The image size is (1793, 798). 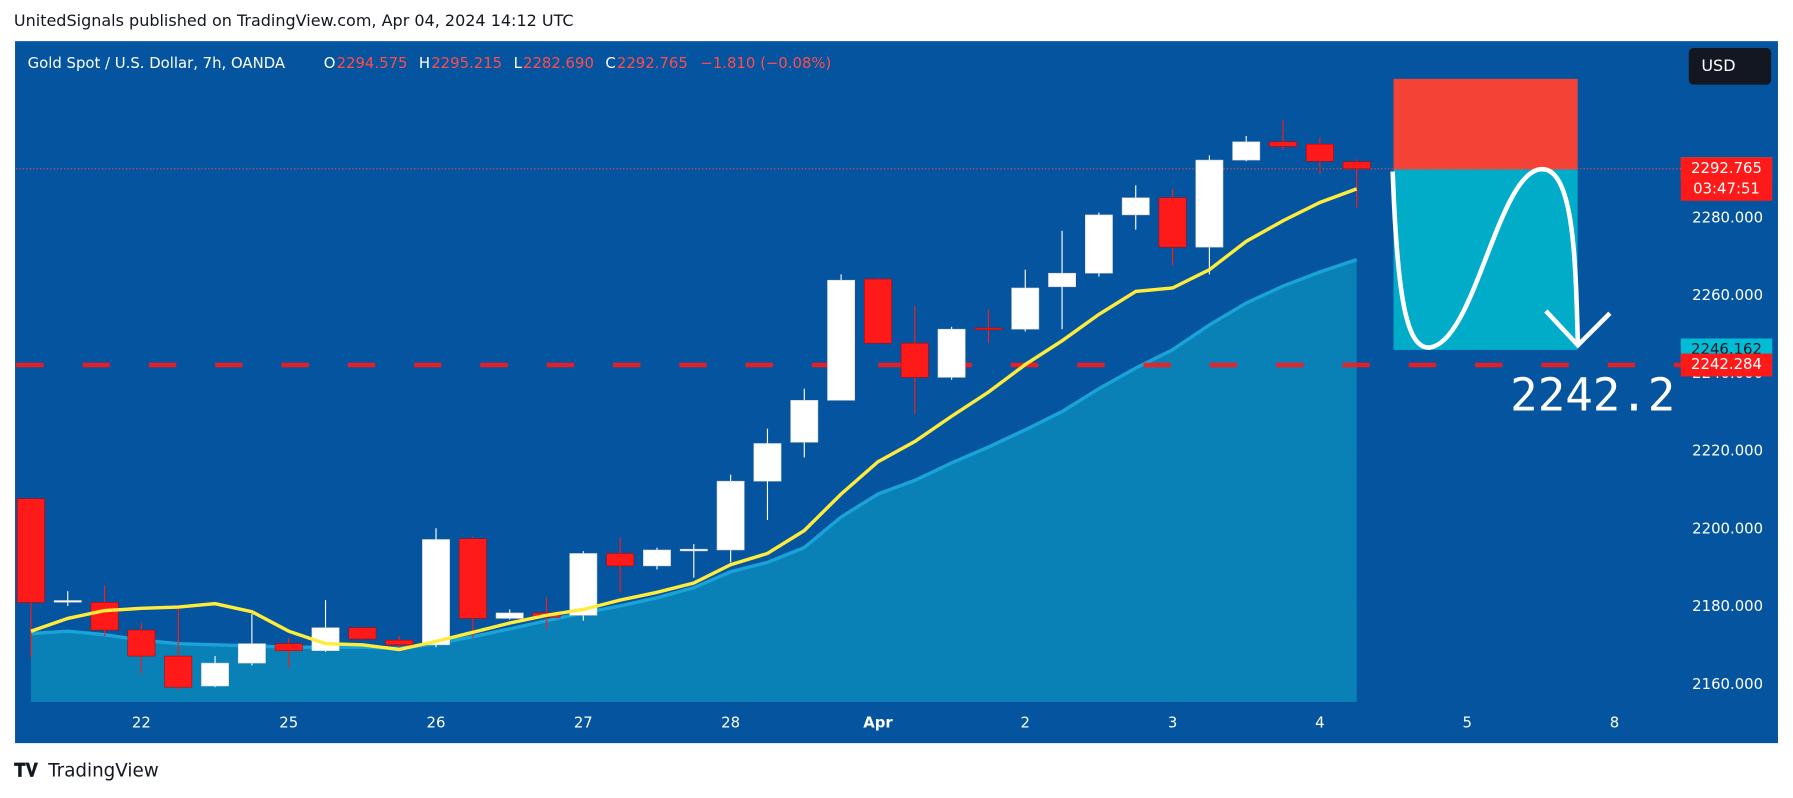 What do you see at coordinates (1485, 258) in the screenshot?
I see `projection-curve` at bounding box center [1485, 258].